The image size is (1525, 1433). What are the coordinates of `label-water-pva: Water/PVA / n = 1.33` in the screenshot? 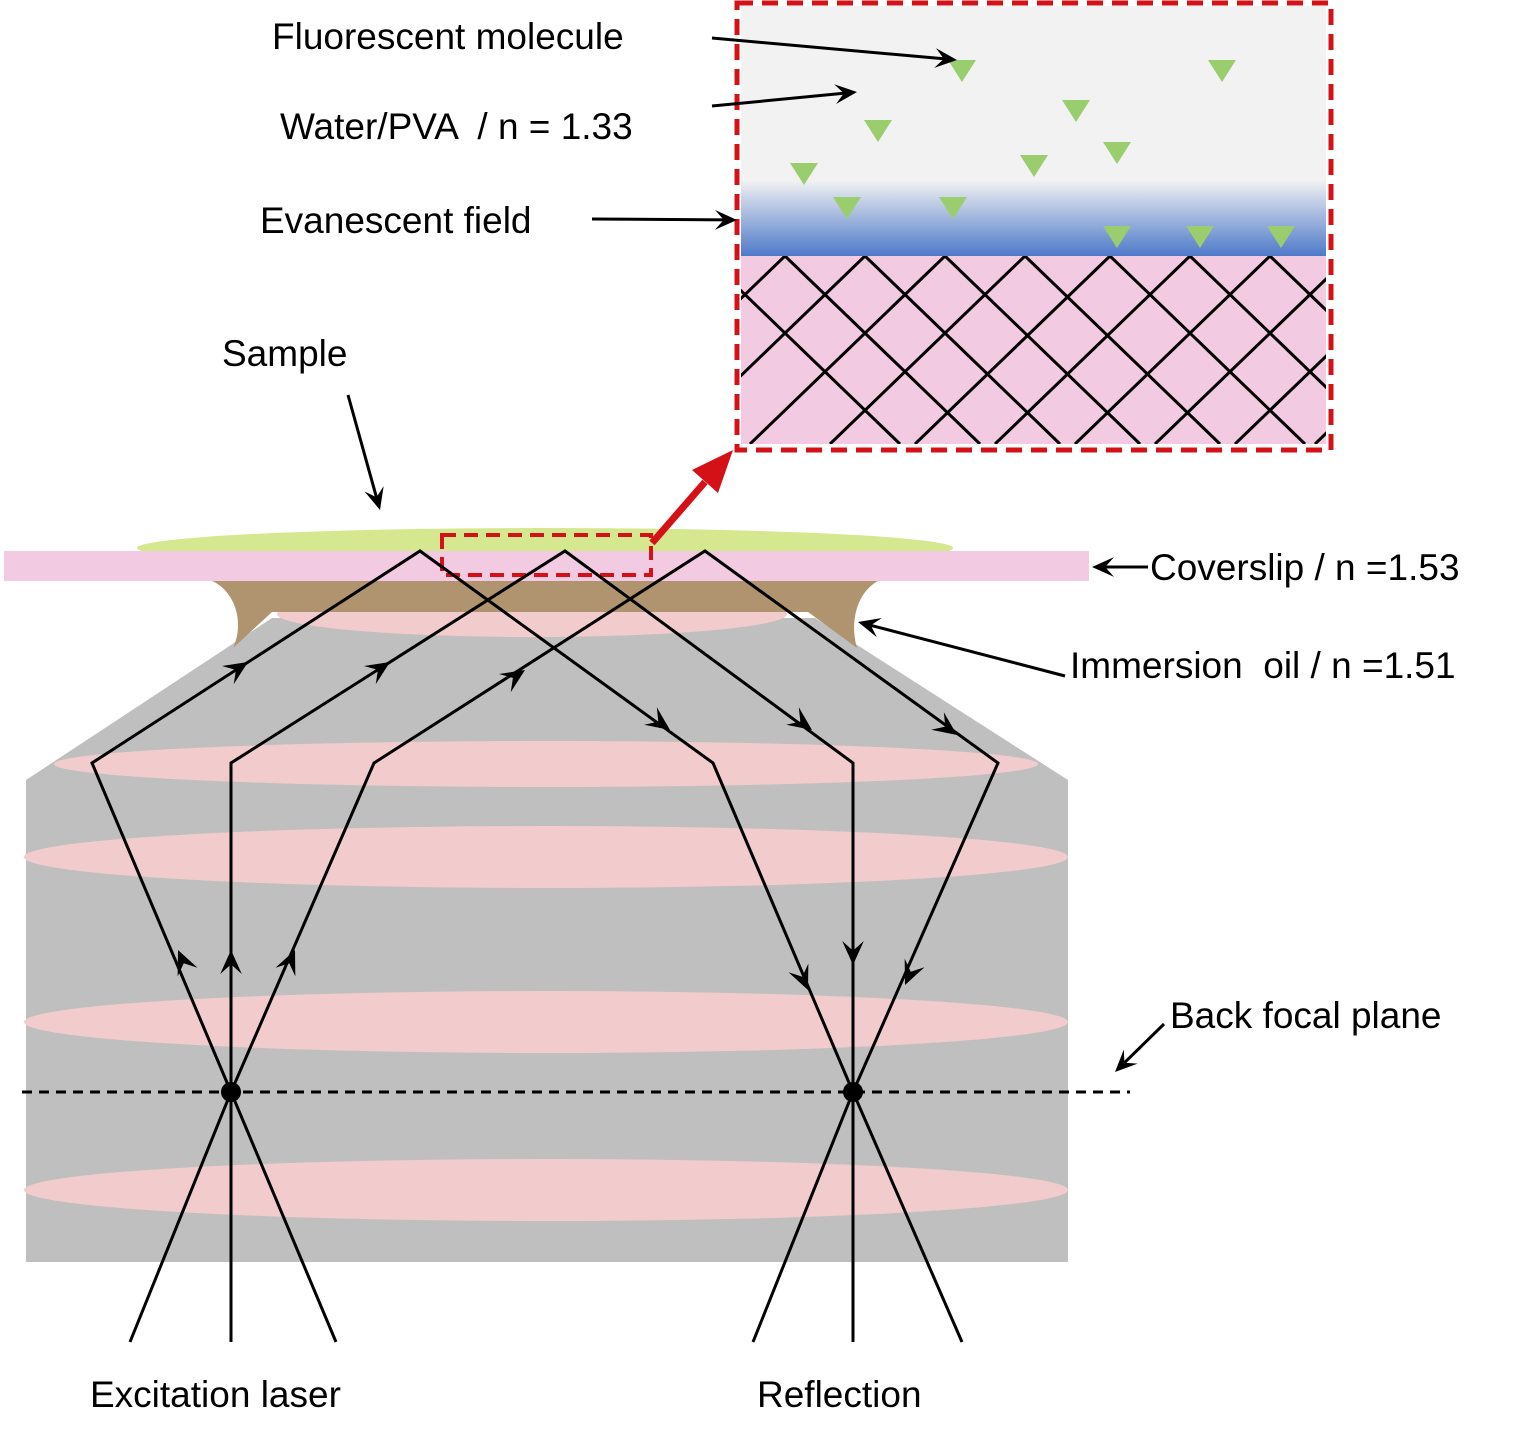 It's located at (456, 126).